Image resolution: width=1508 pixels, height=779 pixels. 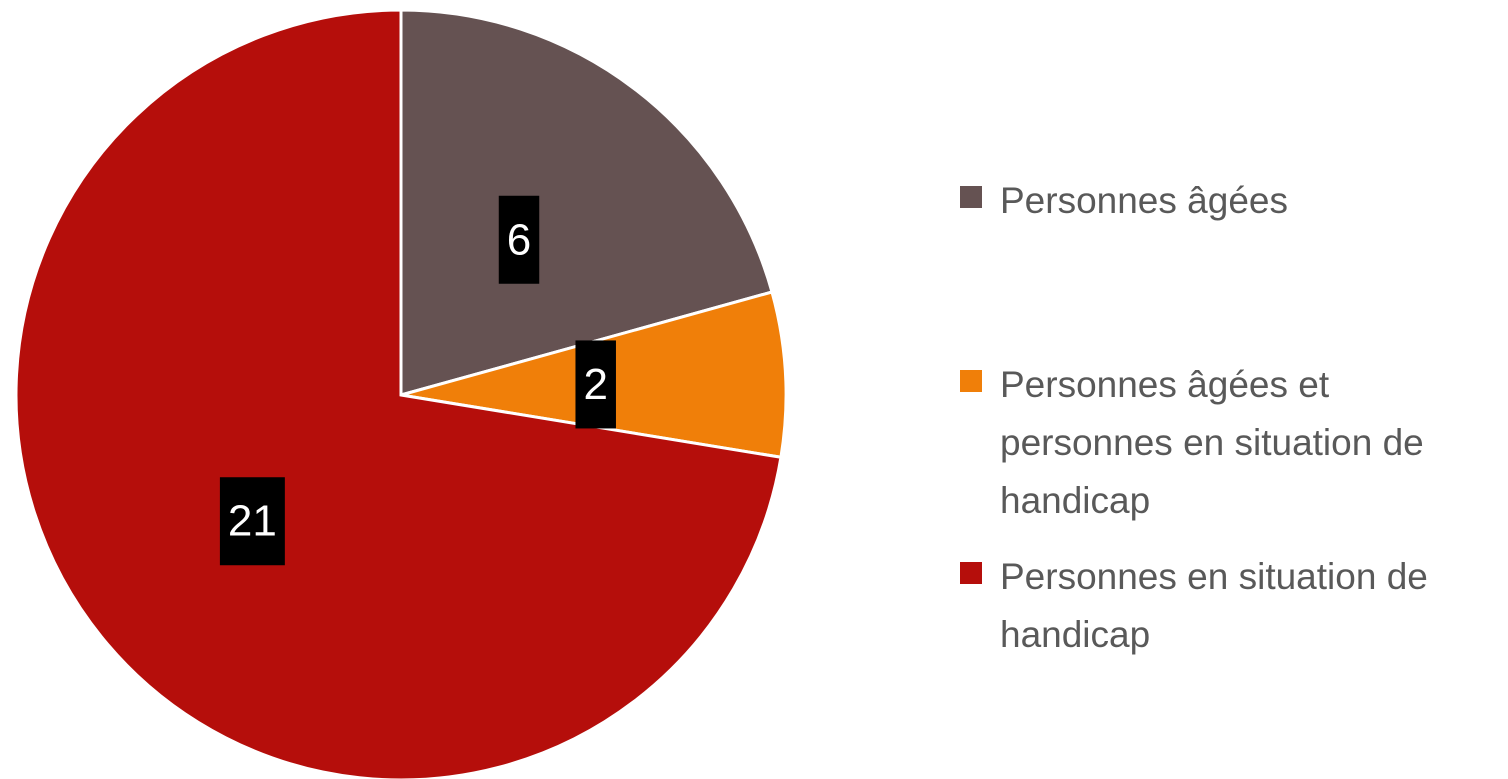 What do you see at coordinates (586, 202) in the screenshot?
I see `pie-slice` at bounding box center [586, 202].